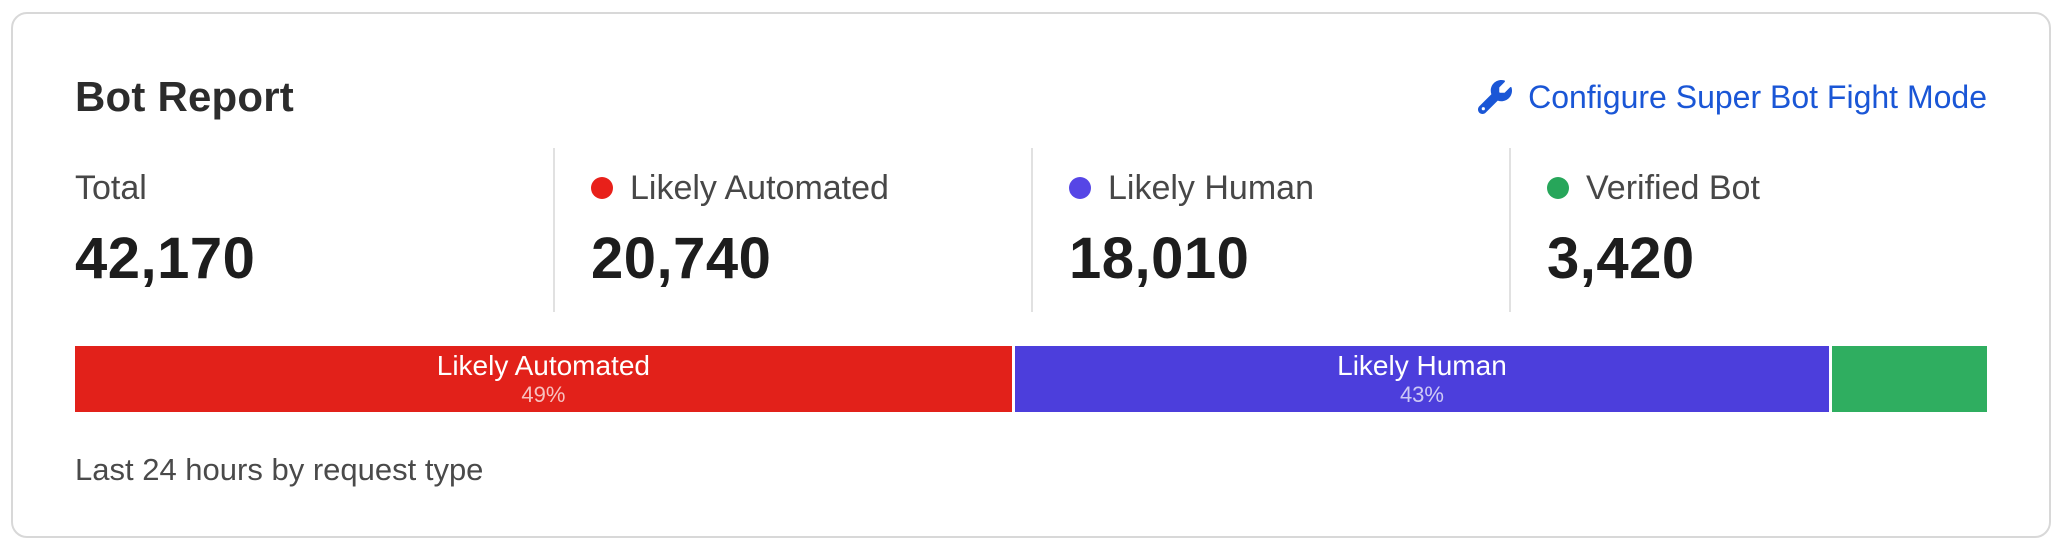 The height and width of the screenshot is (550, 2062). I want to click on bar-segment-likely-automated: Likely Automated 49%, so click(543, 379).